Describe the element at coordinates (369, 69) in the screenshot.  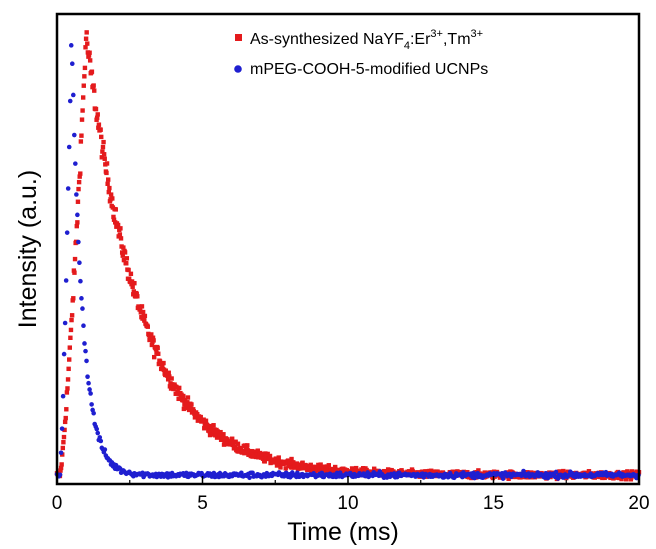
I see `legend-label-blue: mPEG-COOH-5-modified UCNPs` at that location.